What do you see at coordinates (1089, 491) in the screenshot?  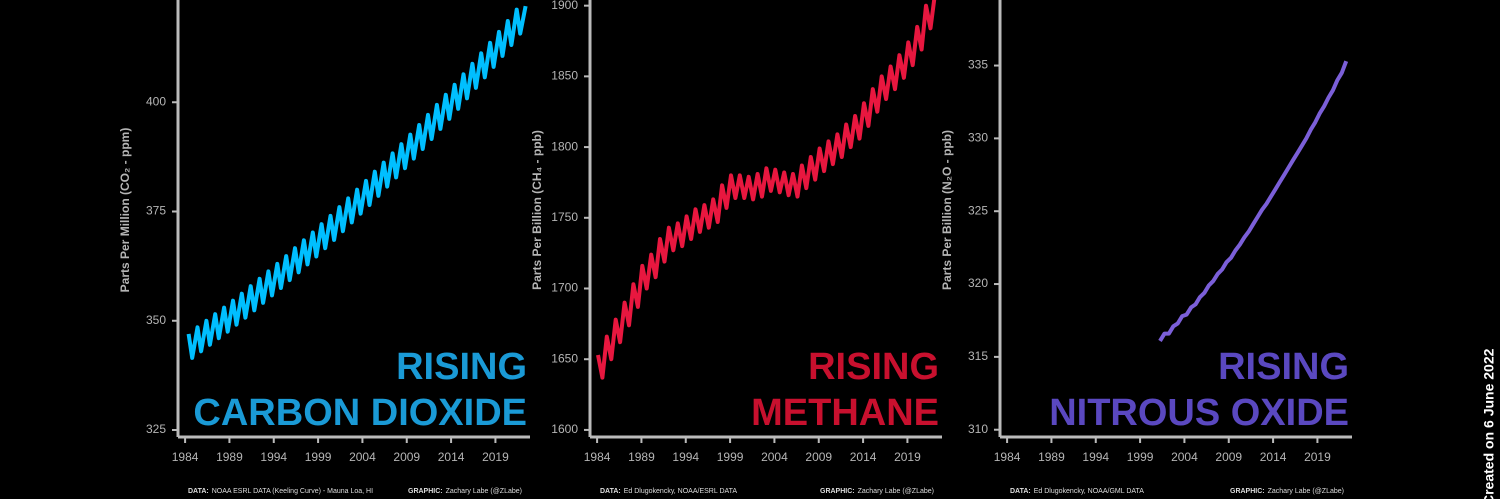 I see `source-text: Ed Dlugokencky, NOAA/GML DATA` at bounding box center [1089, 491].